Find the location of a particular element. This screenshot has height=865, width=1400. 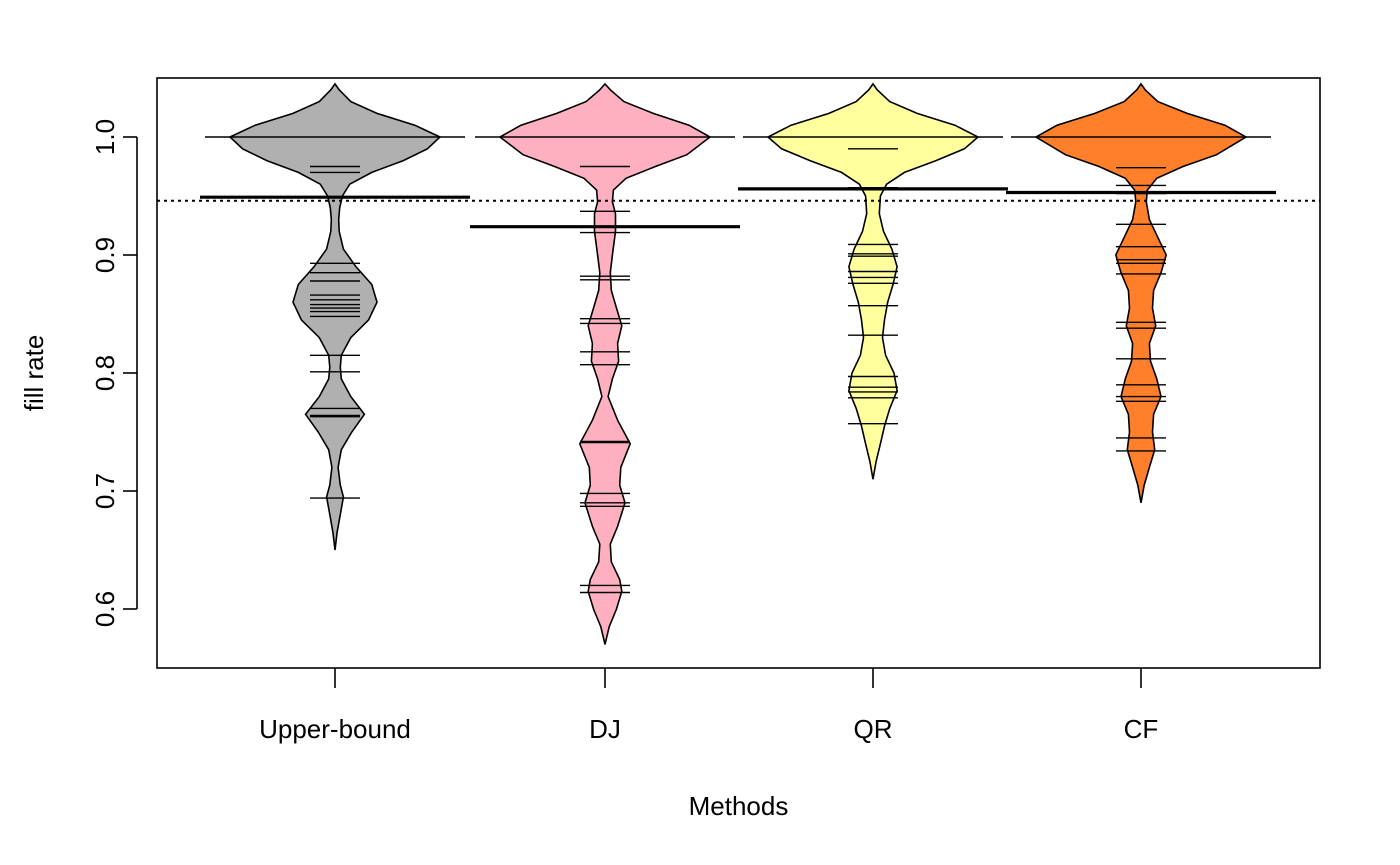

x-tick-label: QR is located at coordinates (873, 729).